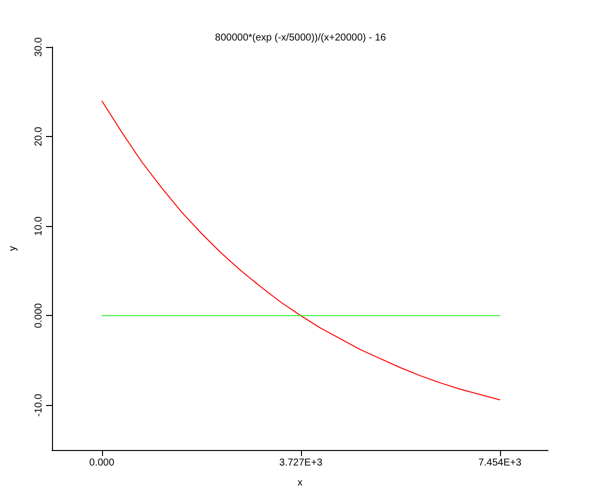 The image size is (601, 501). Describe the element at coordinates (39, 315) in the screenshot. I see `y-tick-label: 0.000` at that location.